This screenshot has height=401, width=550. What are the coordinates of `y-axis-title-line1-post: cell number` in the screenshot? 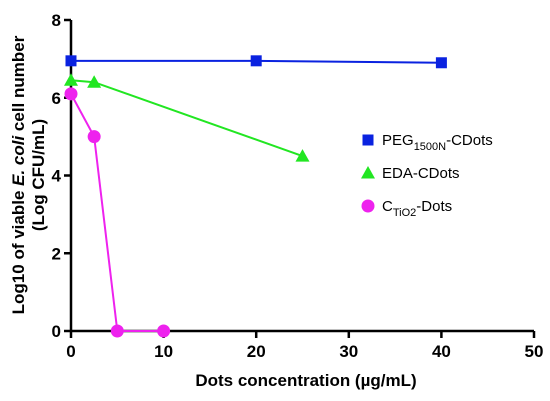 It's located at (18, 85).